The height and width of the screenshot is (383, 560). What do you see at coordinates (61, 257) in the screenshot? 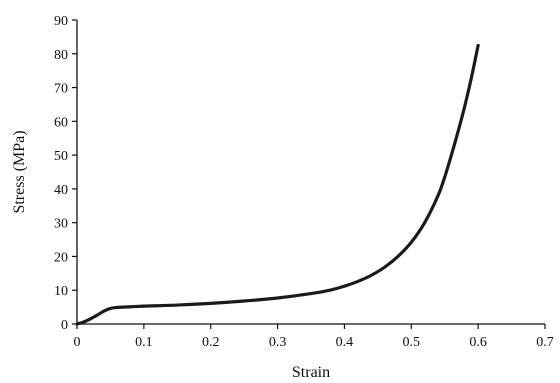
I see `y-tick-label: 20` at bounding box center [61, 257].